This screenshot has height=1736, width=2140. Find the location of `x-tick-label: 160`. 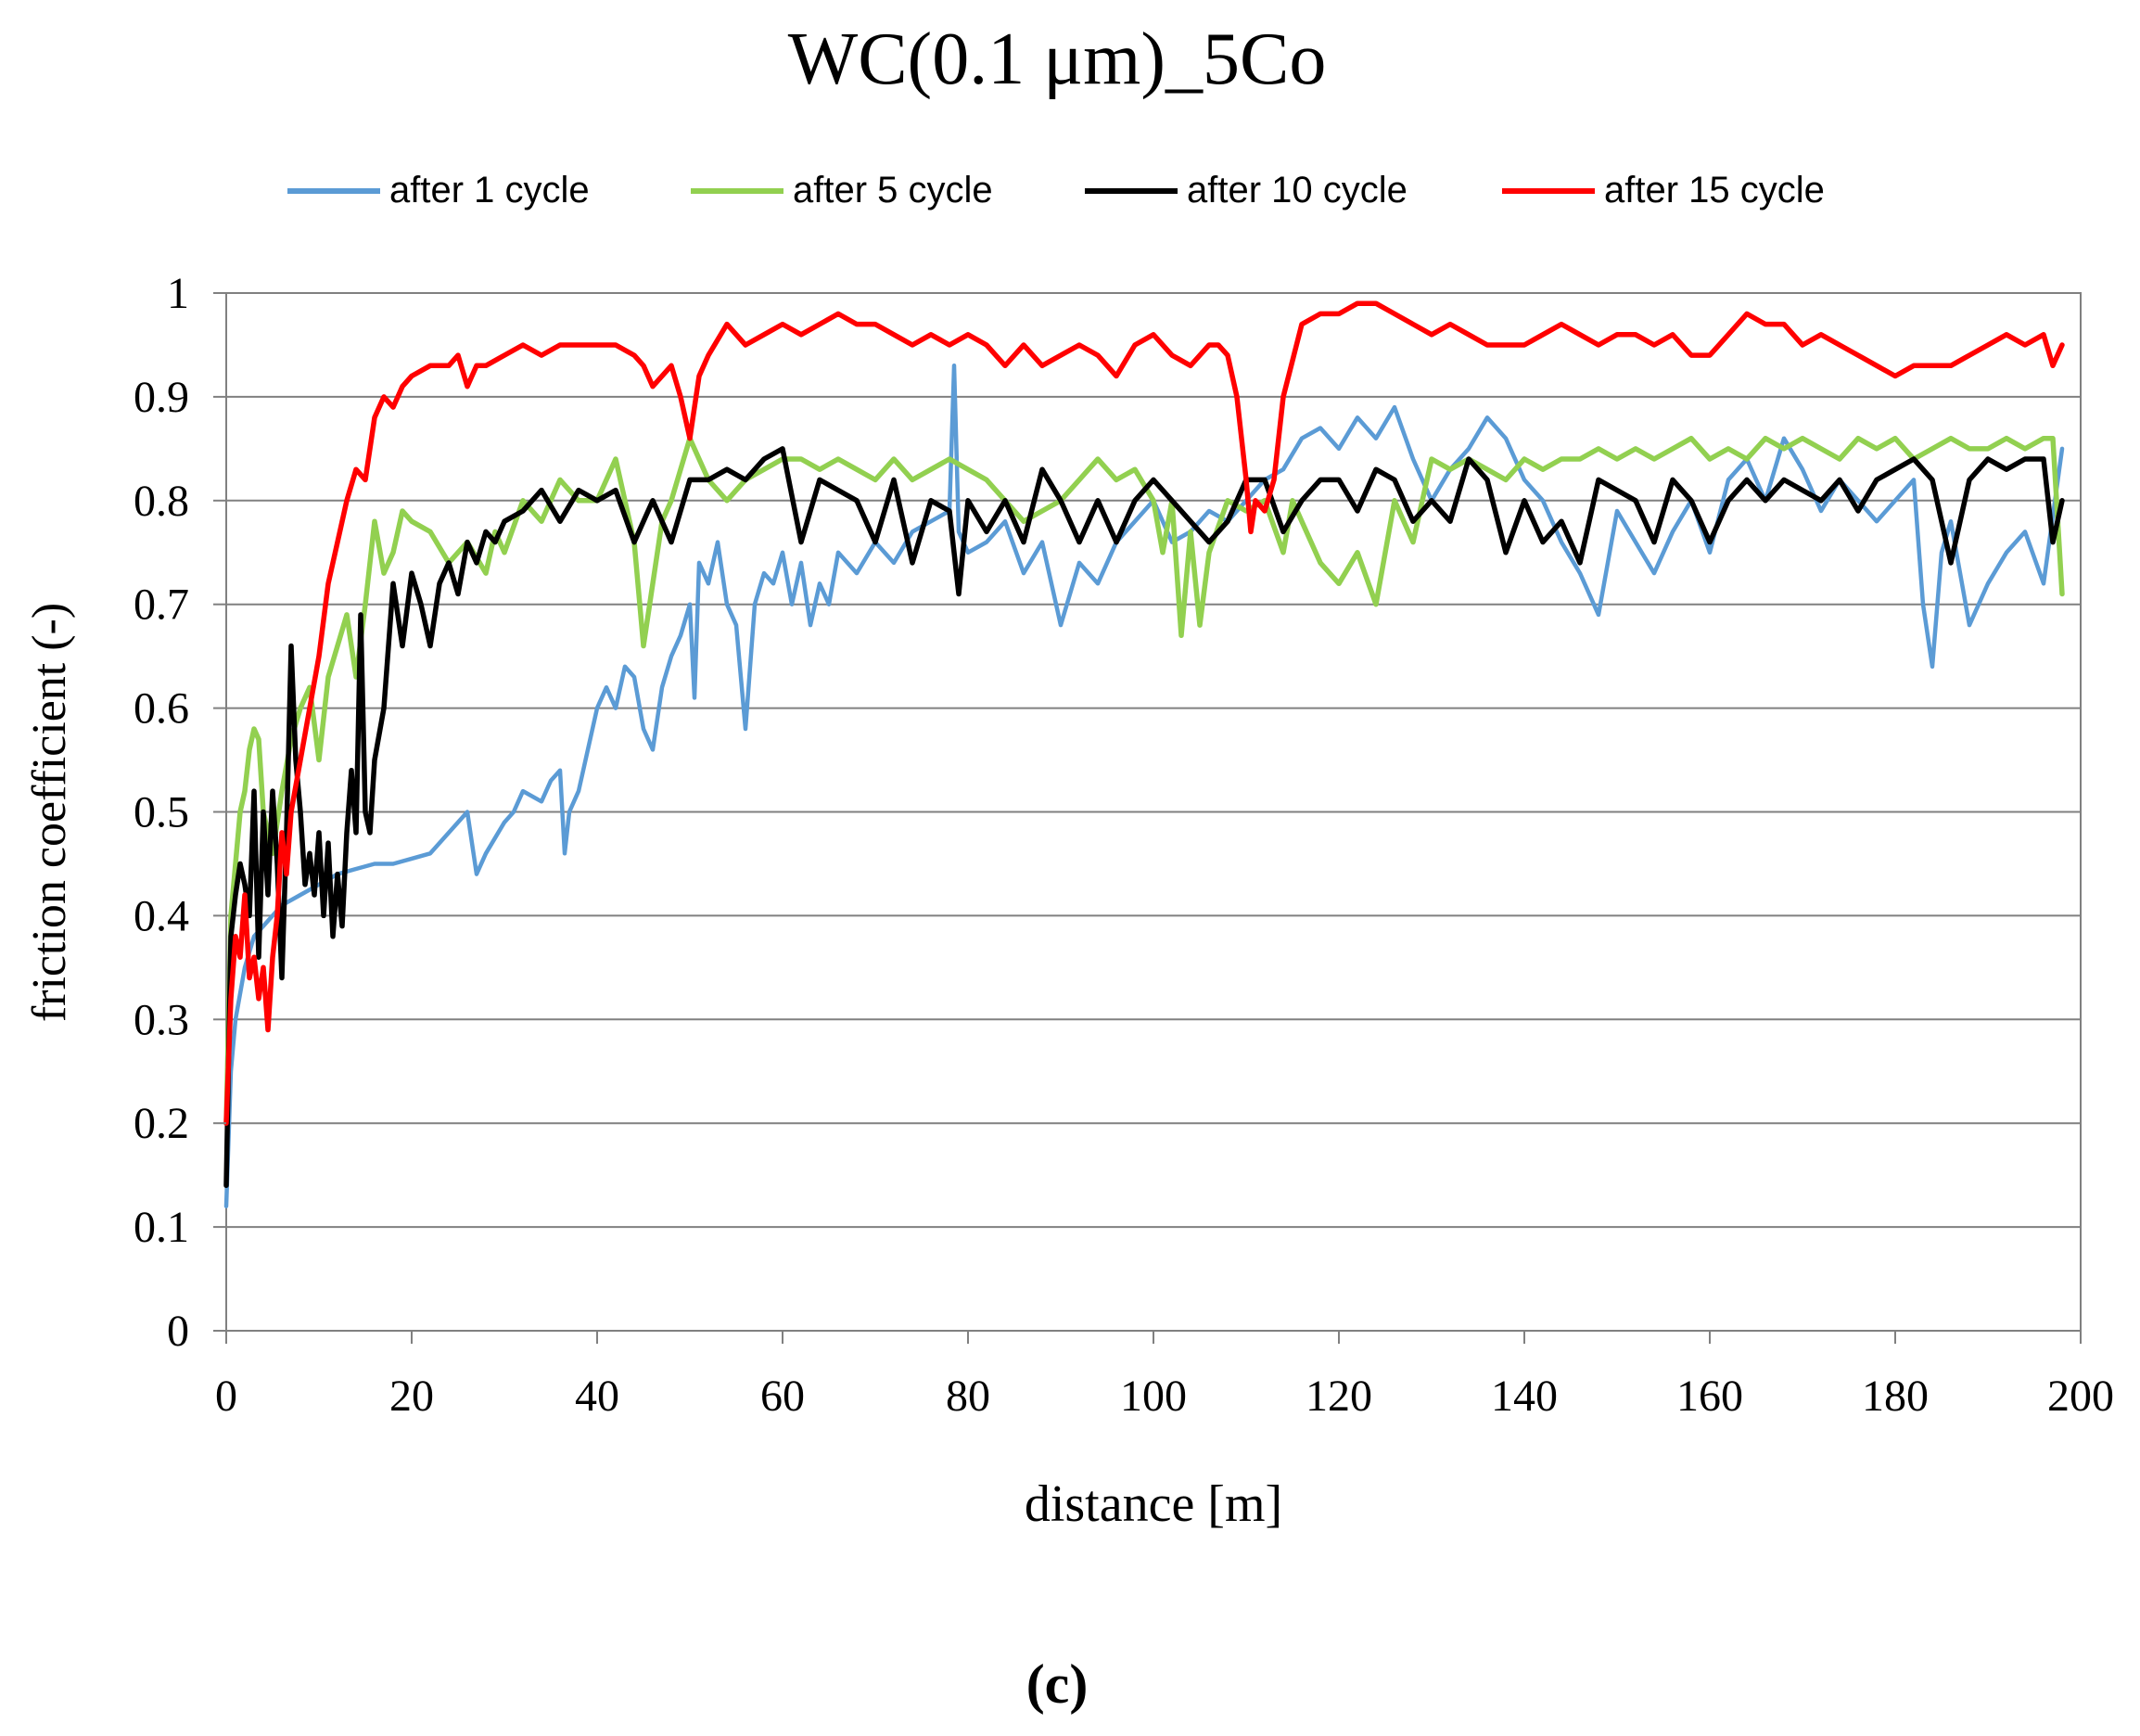

x-tick-label: 160 is located at coordinates (1709, 1397).